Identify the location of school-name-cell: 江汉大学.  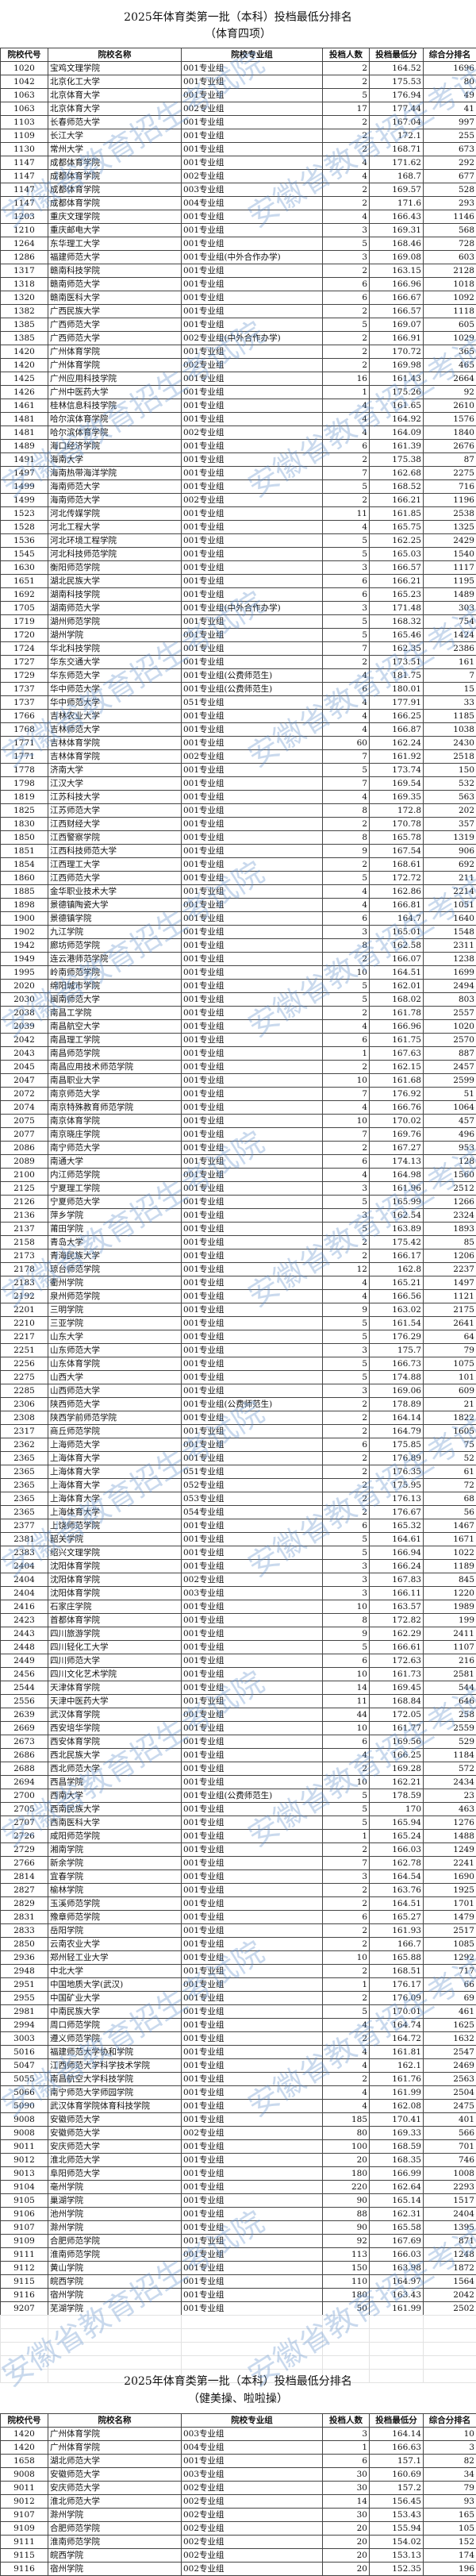
(115, 784).